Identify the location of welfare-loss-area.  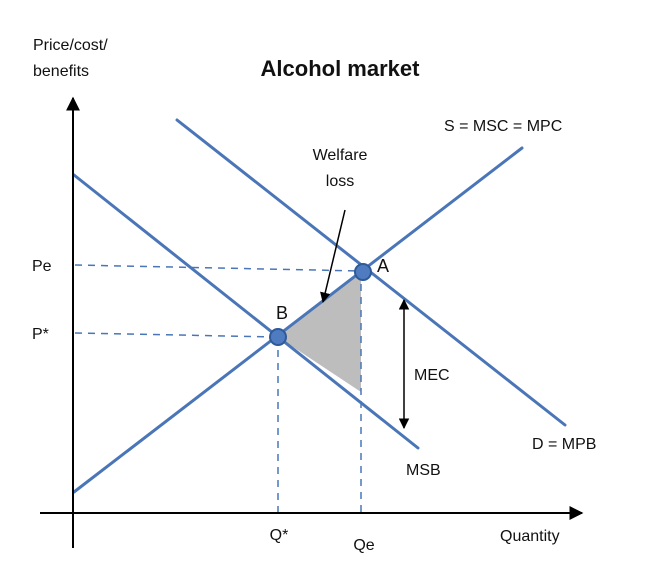
(319, 331).